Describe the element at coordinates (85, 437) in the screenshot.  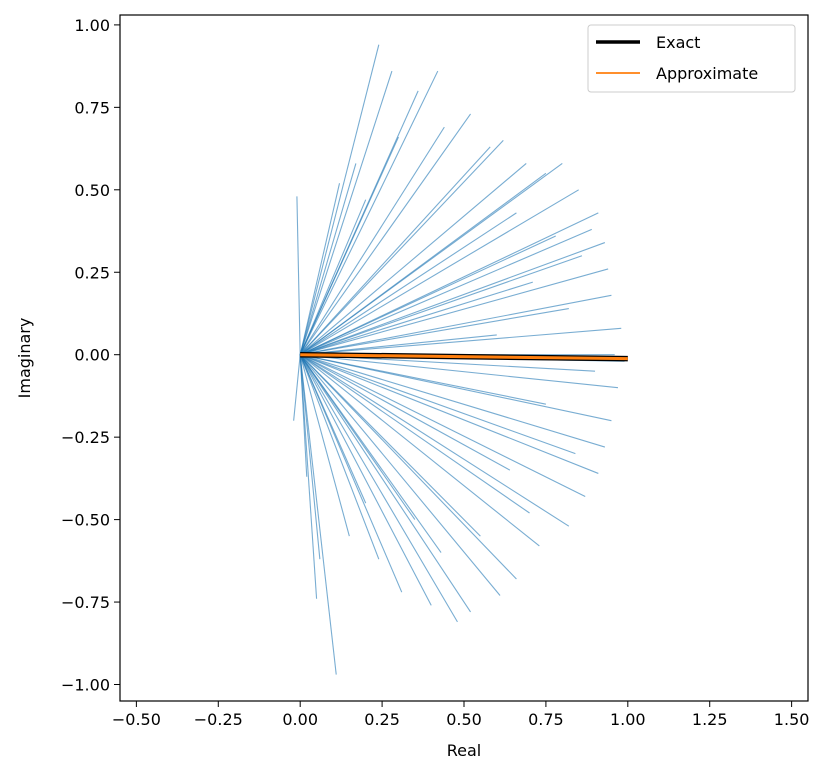
I see `y-tick-label: −0.25` at that location.